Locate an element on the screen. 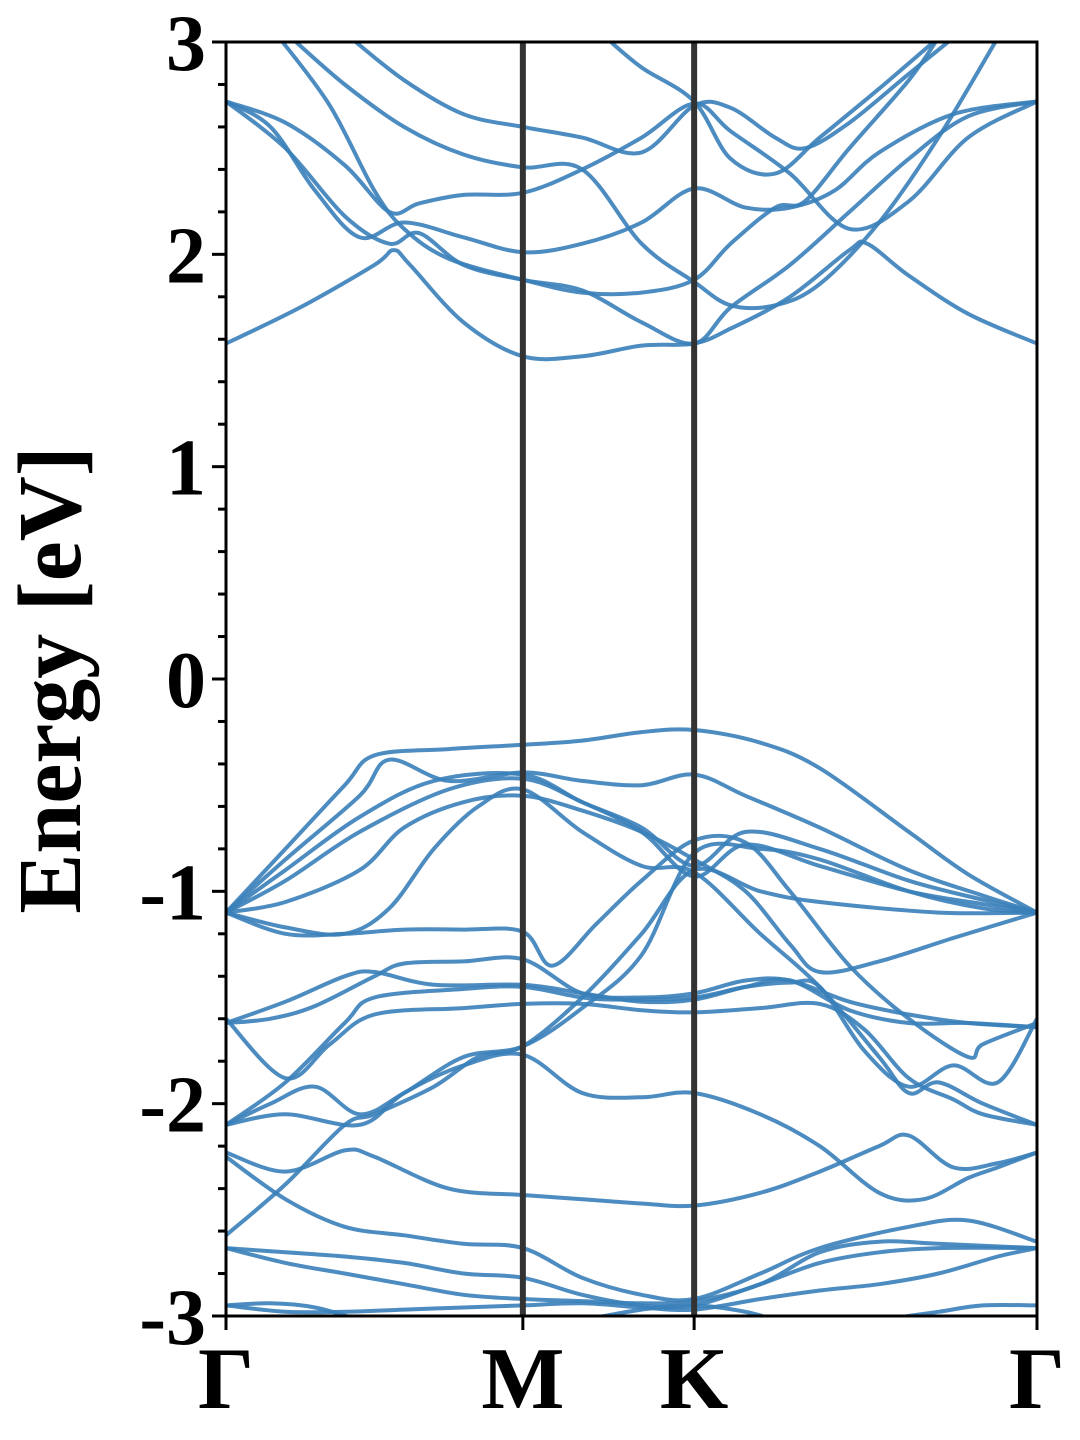  y-axis-label: Energy [eV] is located at coordinates (50, 679).